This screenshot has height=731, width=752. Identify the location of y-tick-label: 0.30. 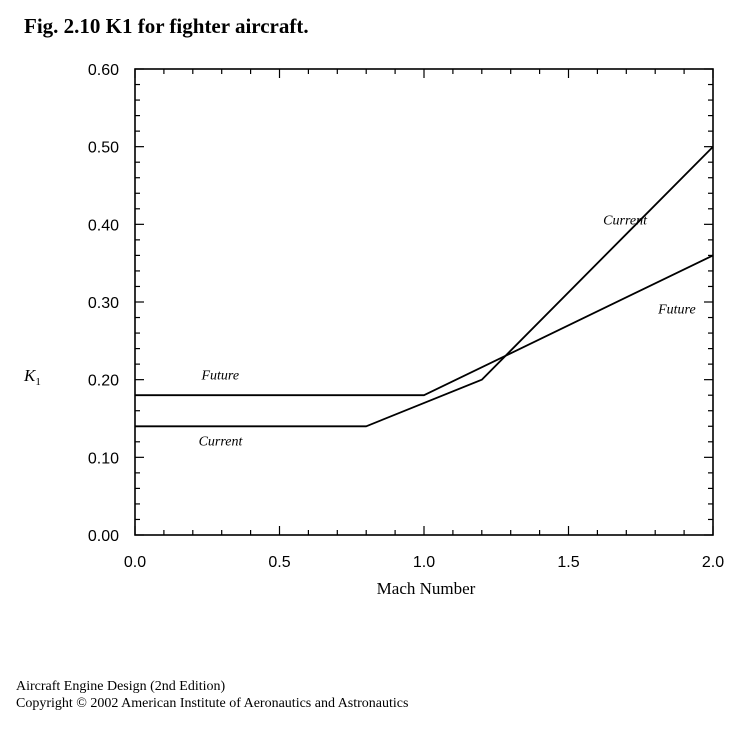
(103, 303).